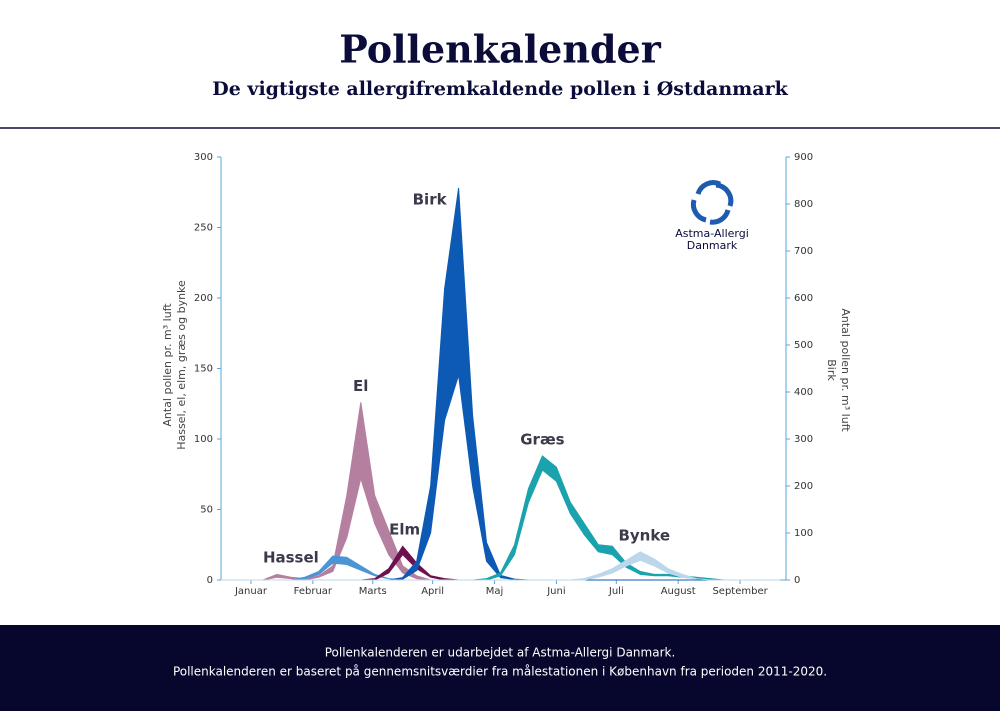  I want to click on logo-text: Danmark, so click(712, 245).